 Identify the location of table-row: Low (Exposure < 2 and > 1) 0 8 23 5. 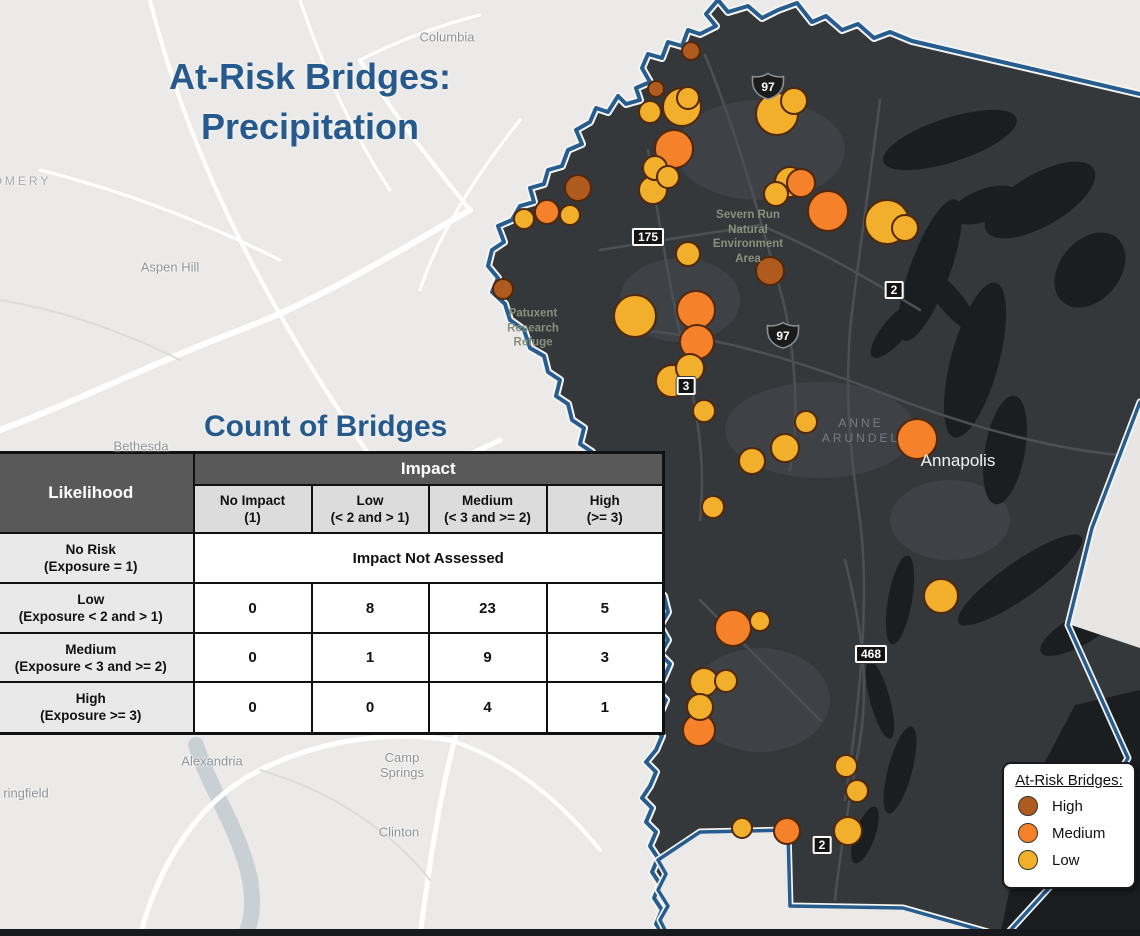
(332, 608).